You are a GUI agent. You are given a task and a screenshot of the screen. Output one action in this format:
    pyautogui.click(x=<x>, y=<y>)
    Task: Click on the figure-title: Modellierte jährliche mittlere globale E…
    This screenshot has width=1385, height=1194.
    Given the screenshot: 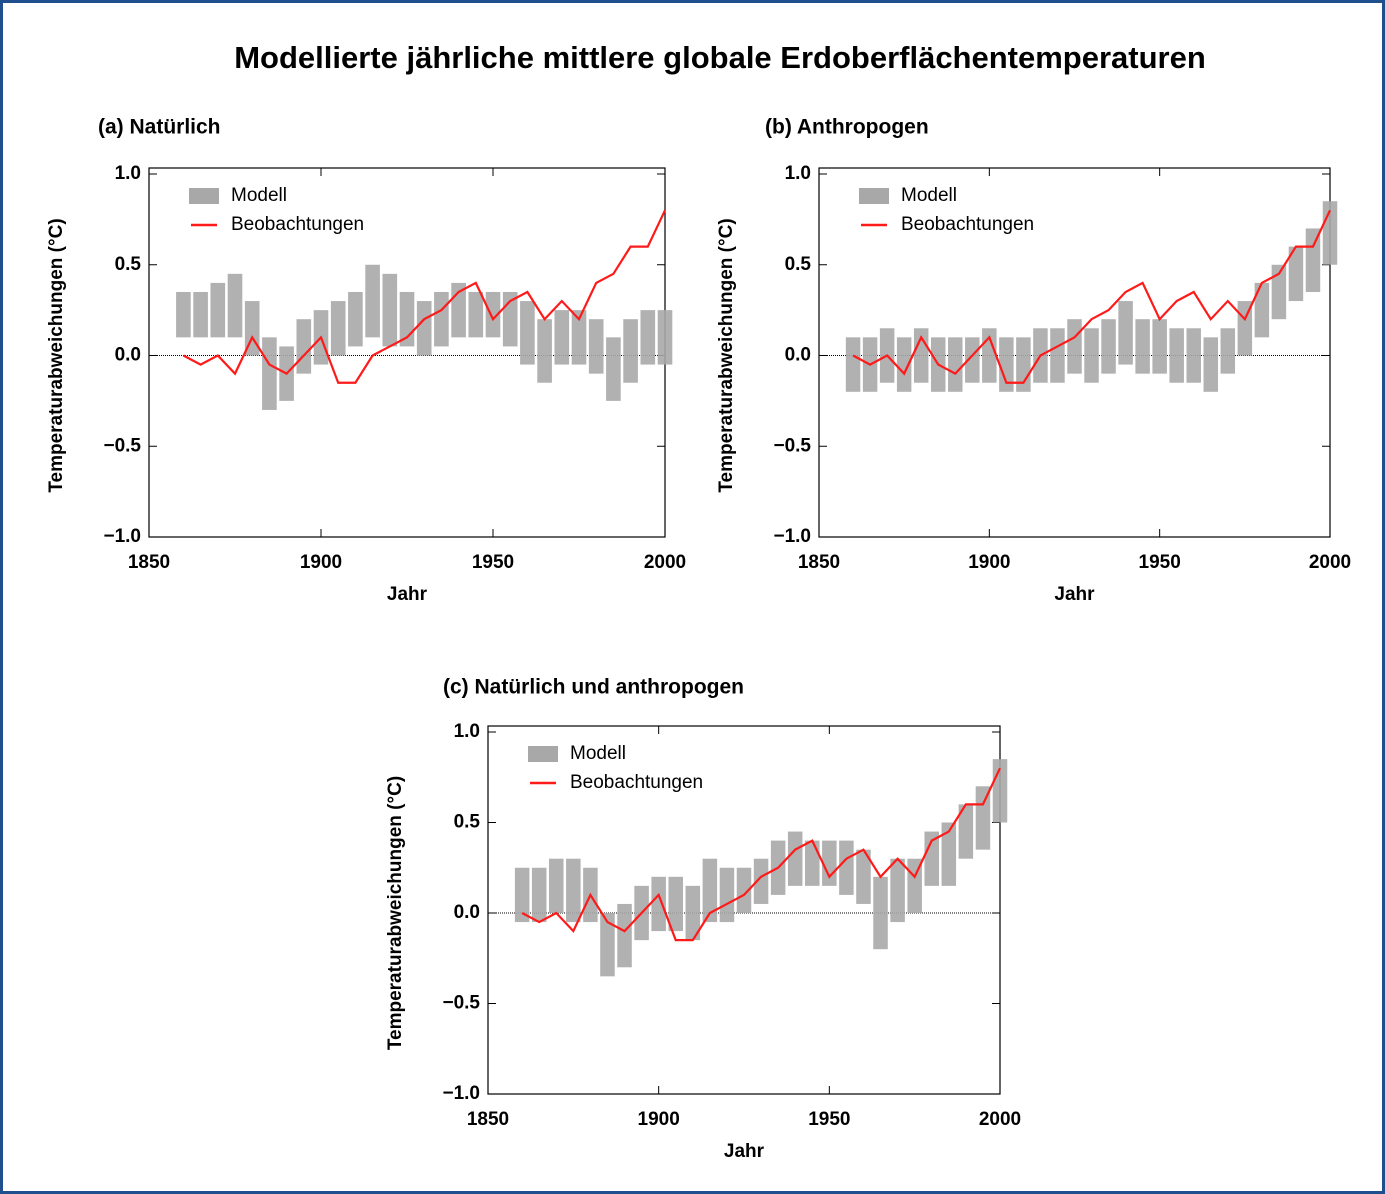 What is the action you would take?
    pyautogui.click(x=720, y=57)
    